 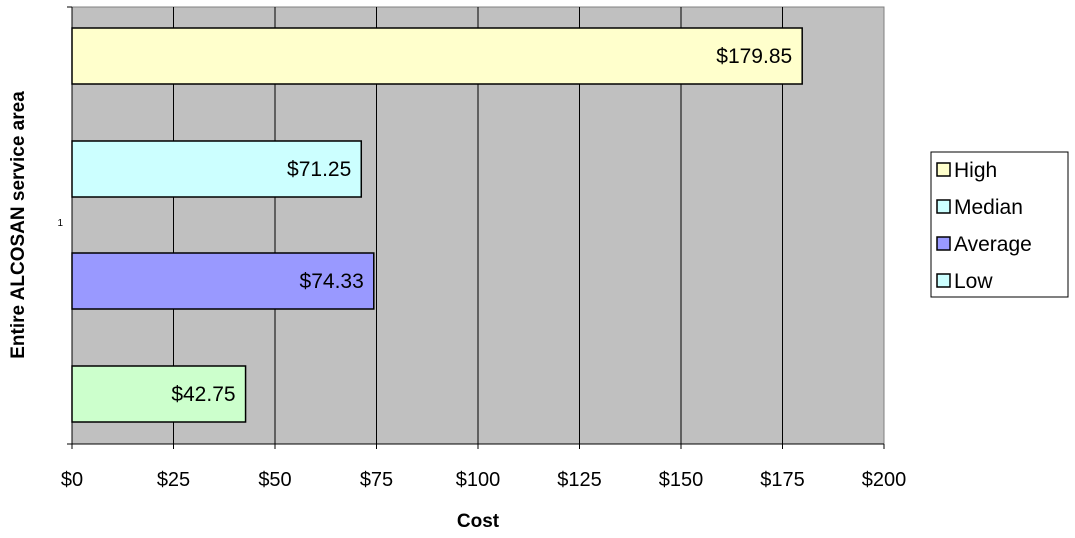 I want to click on x-axis-ticks: $0 $25 $50 $75 $100 $125 $150 $175 $200, so click(x=483, y=467).